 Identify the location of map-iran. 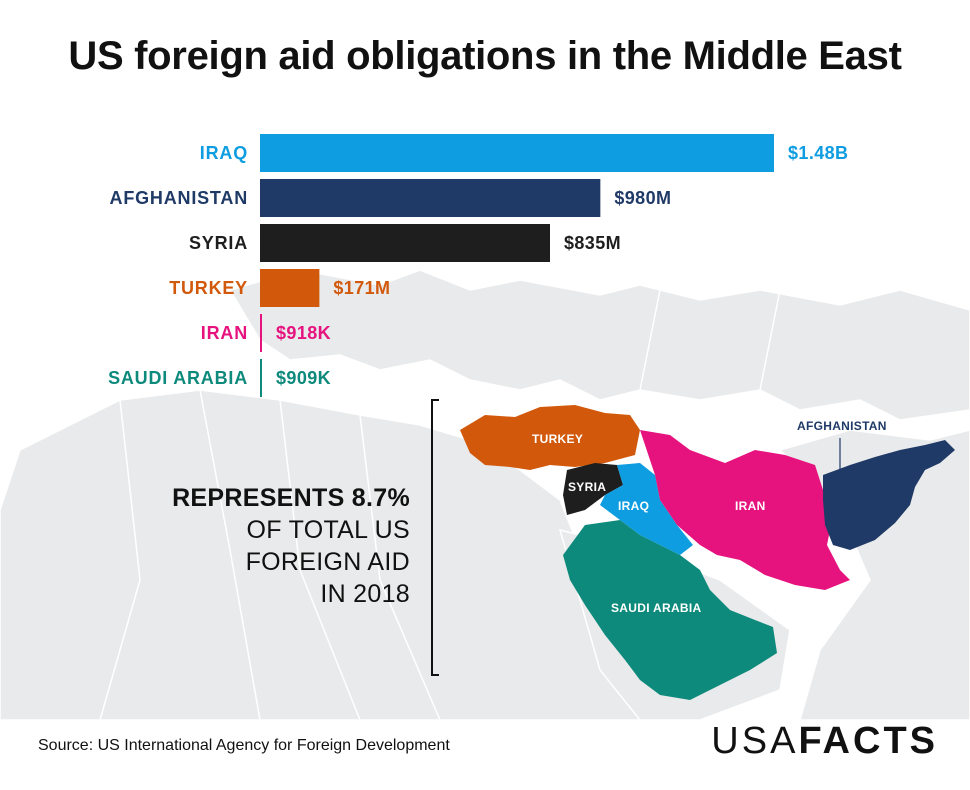
(745, 510).